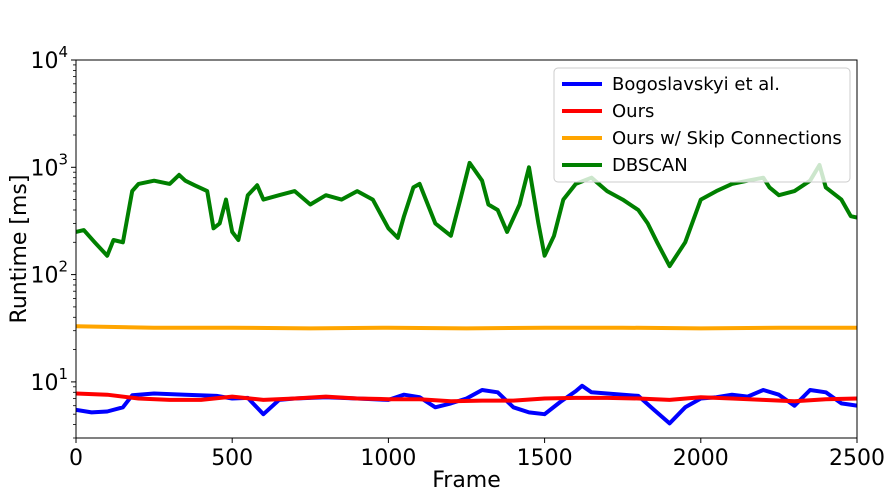  Describe the element at coordinates (76, 458) in the screenshot. I see `x-tick-label: 0` at that location.